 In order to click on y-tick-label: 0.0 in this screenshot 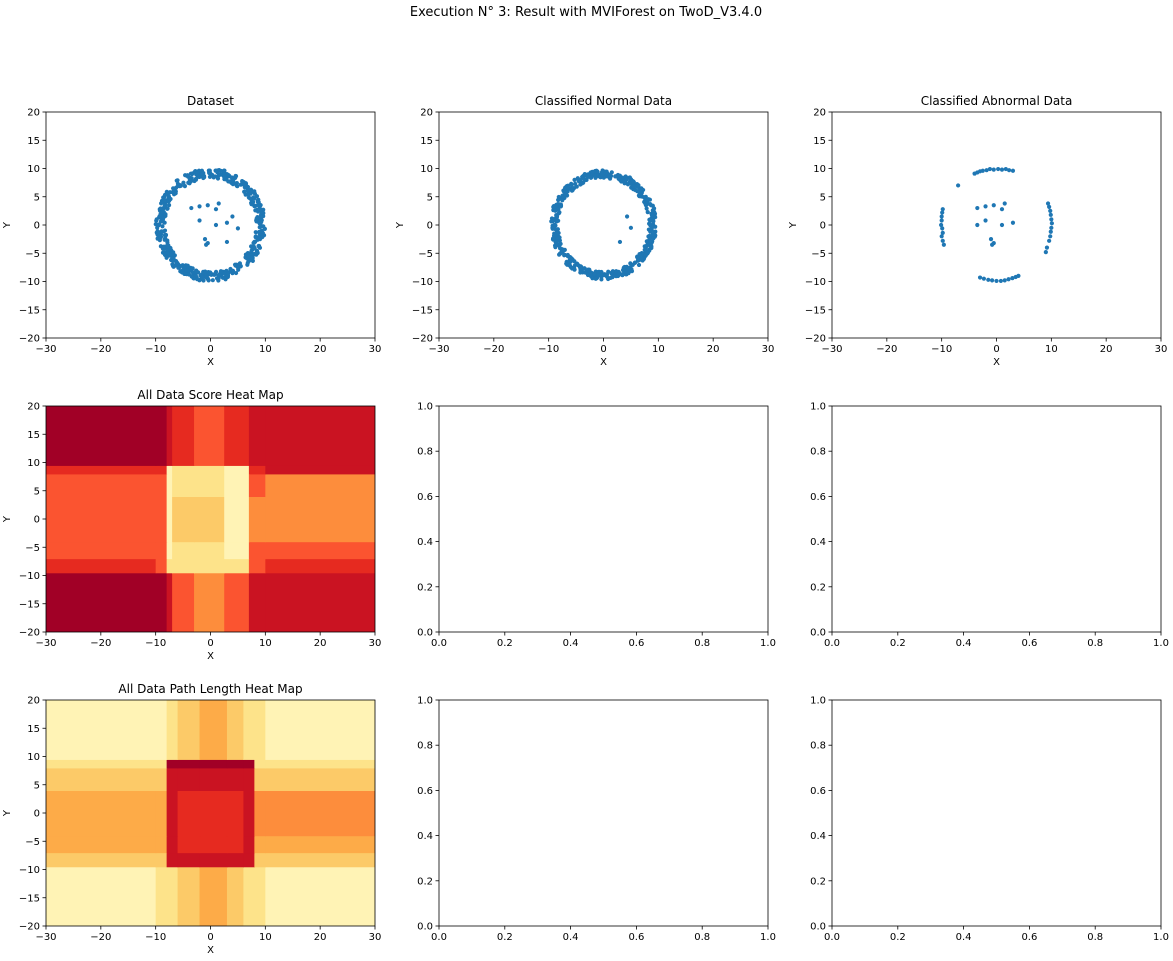, I will do `click(425, 927)`.